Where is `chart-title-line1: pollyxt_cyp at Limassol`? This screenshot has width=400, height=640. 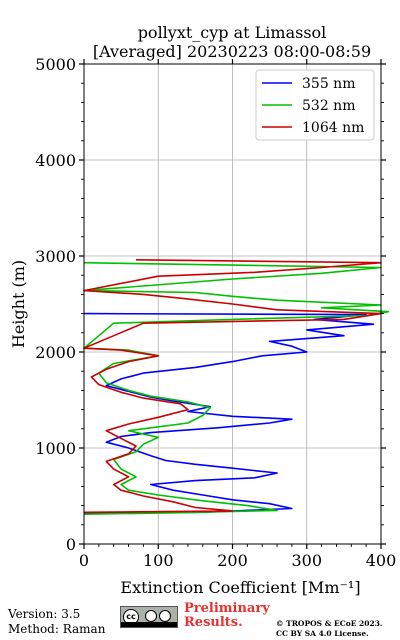
chart-title-line1: pollyxt_cyp at Limassol is located at coordinates (232, 32).